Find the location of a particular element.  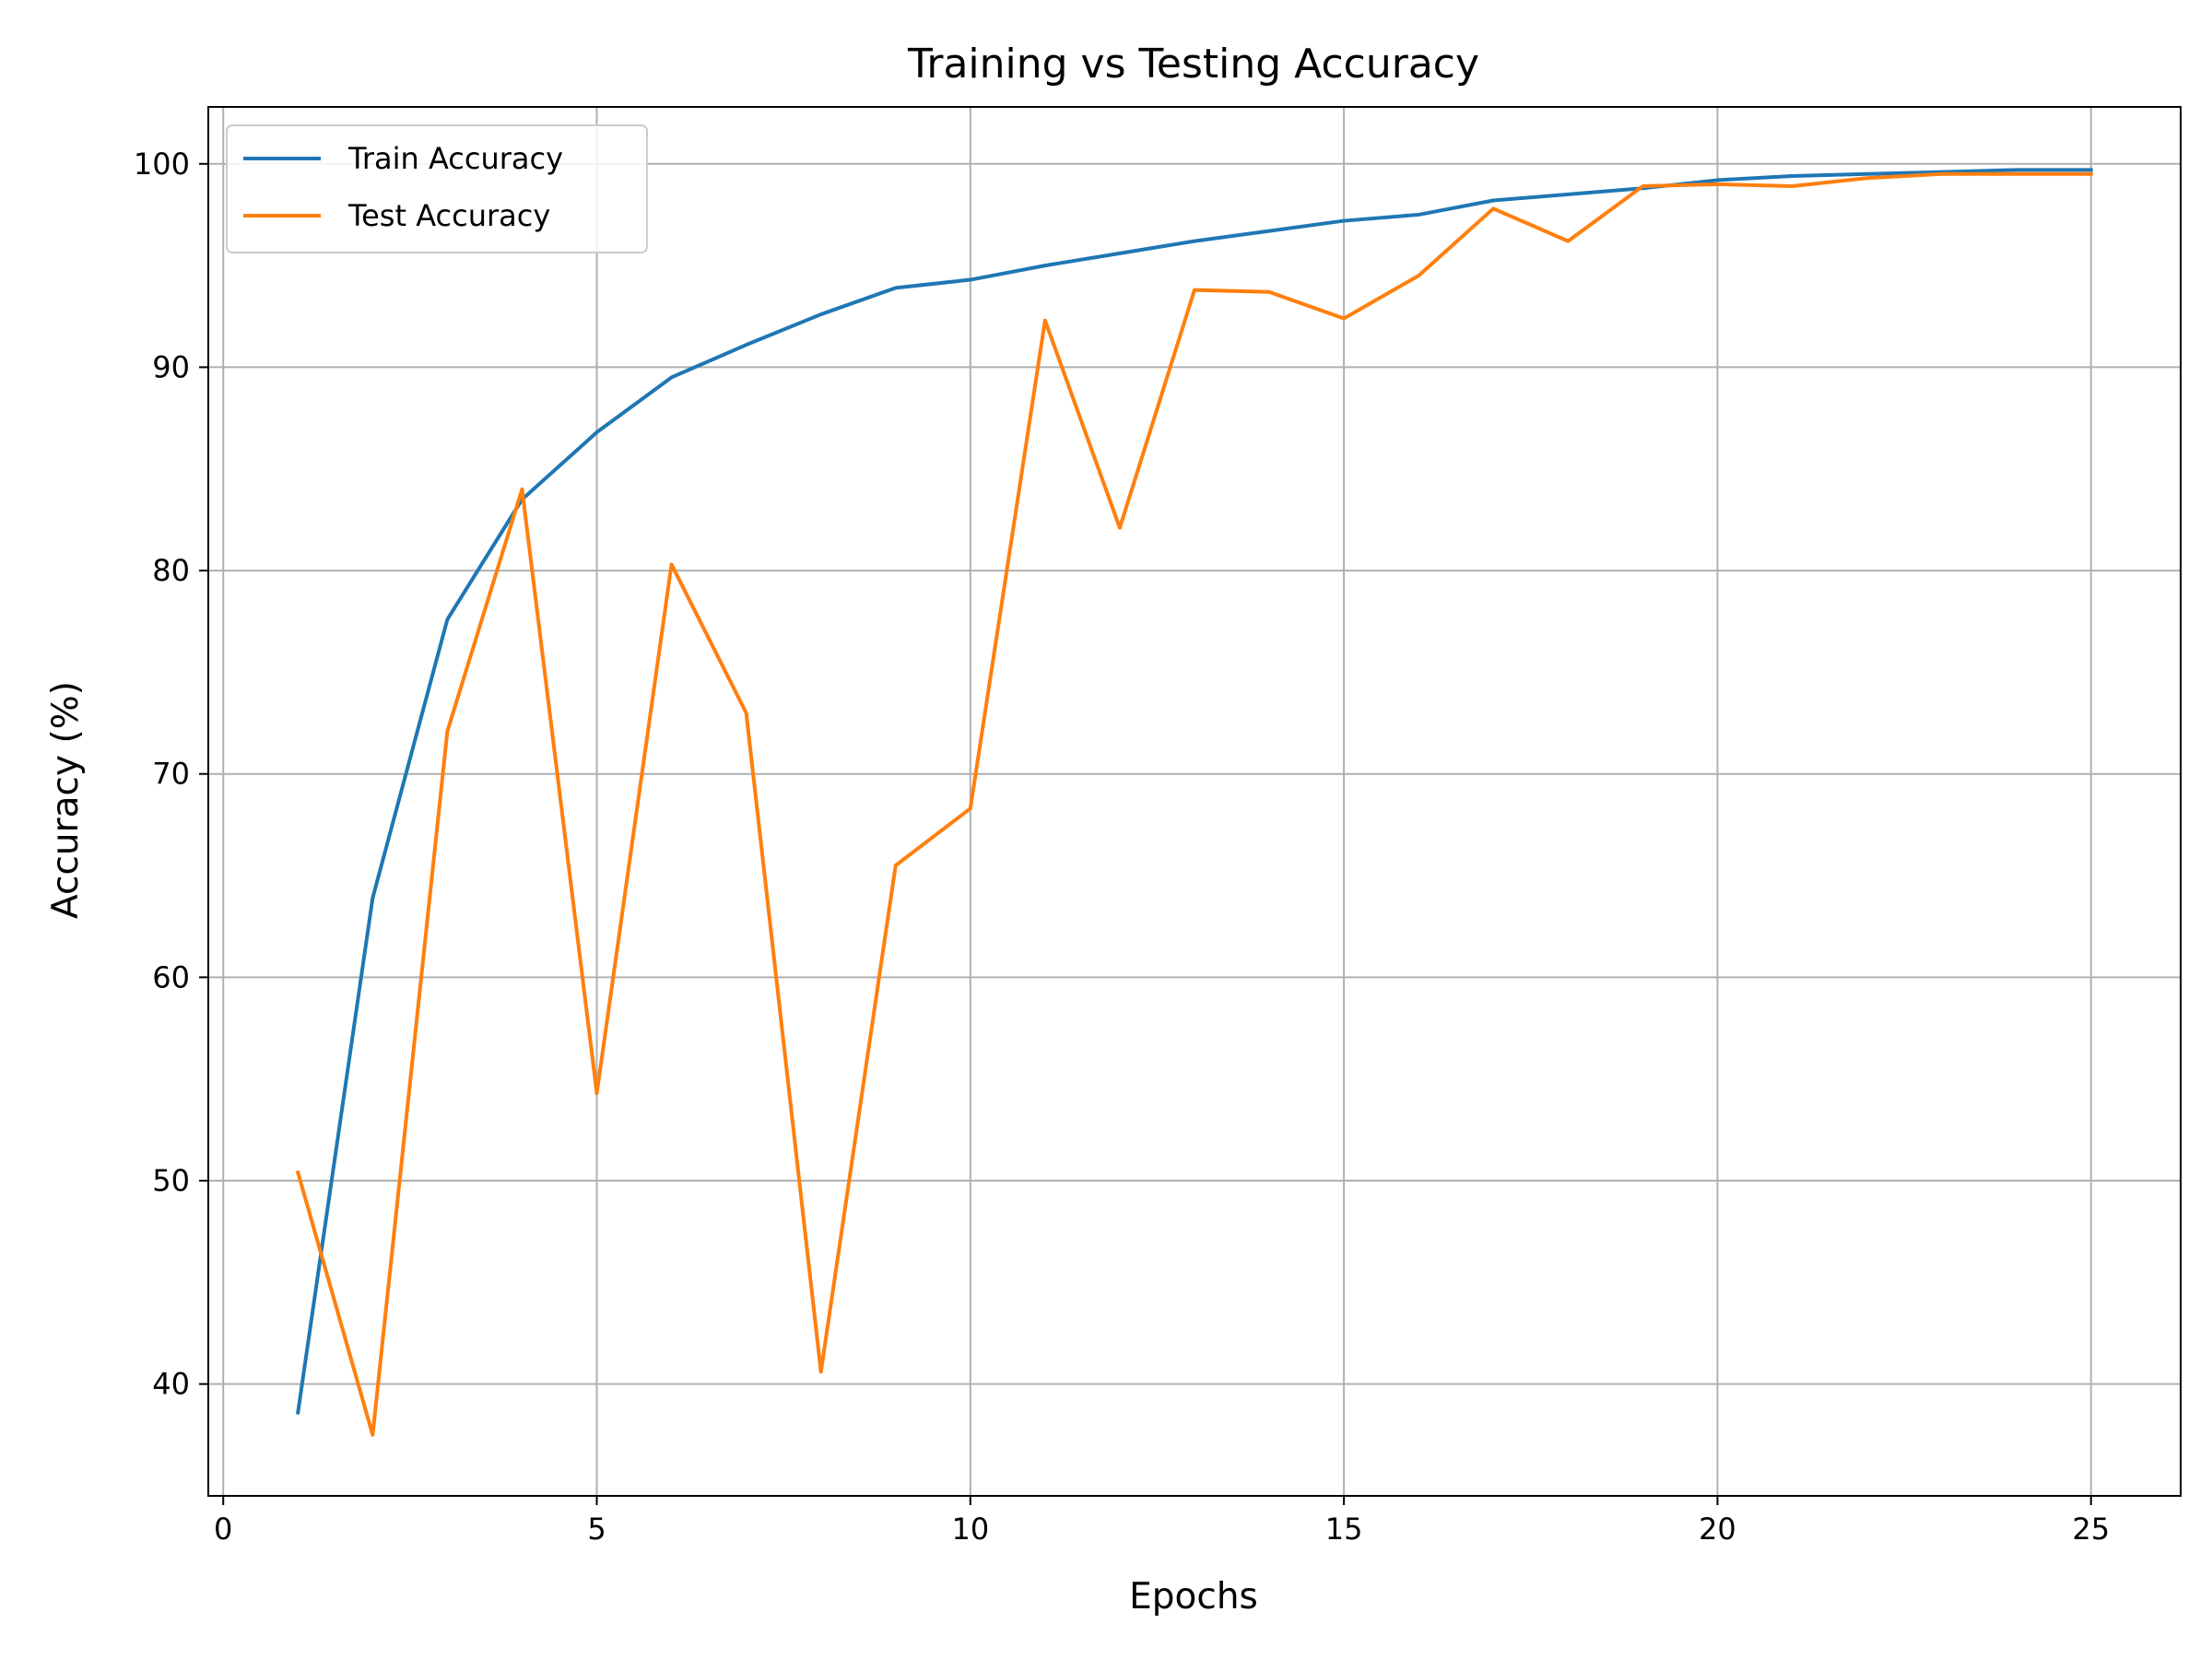

x-tick-label: 0 is located at coordinates (223, 1529).